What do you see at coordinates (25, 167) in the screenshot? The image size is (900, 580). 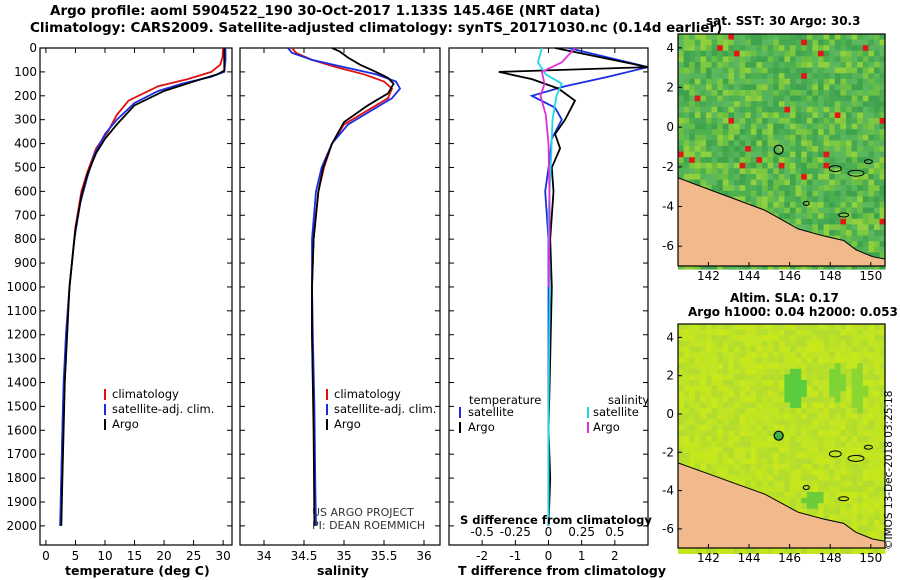 I see `y-tick-label: 500` at bounding box center [25, 167].